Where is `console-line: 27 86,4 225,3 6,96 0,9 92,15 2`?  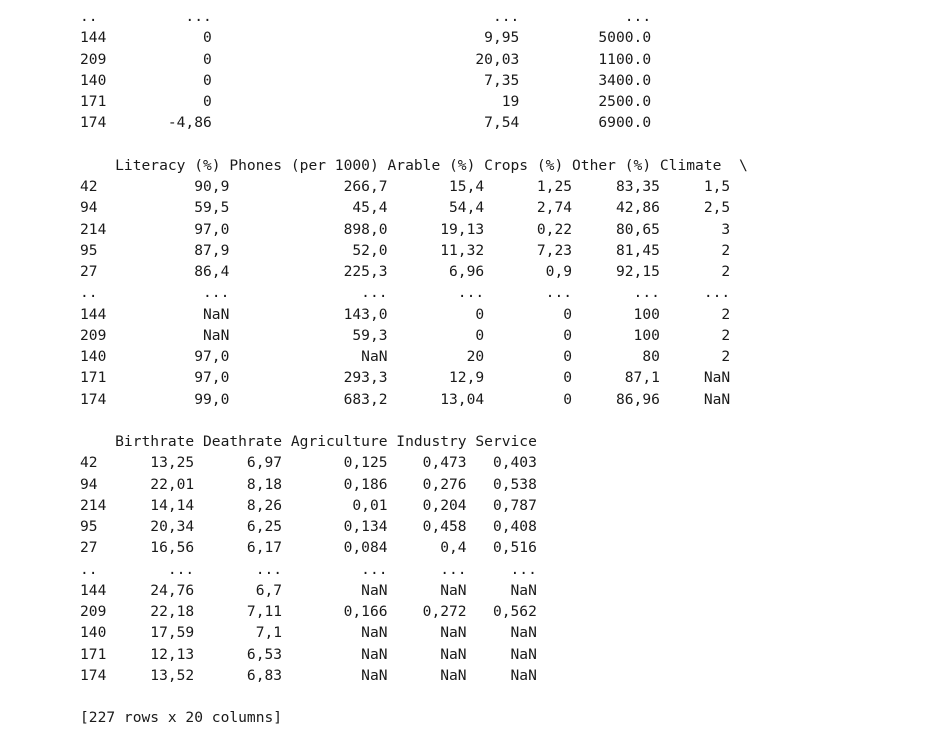 console-line: 27 86,4 225,3 6,96 0,9 92,15 2 is located at coordinates (405, 271).